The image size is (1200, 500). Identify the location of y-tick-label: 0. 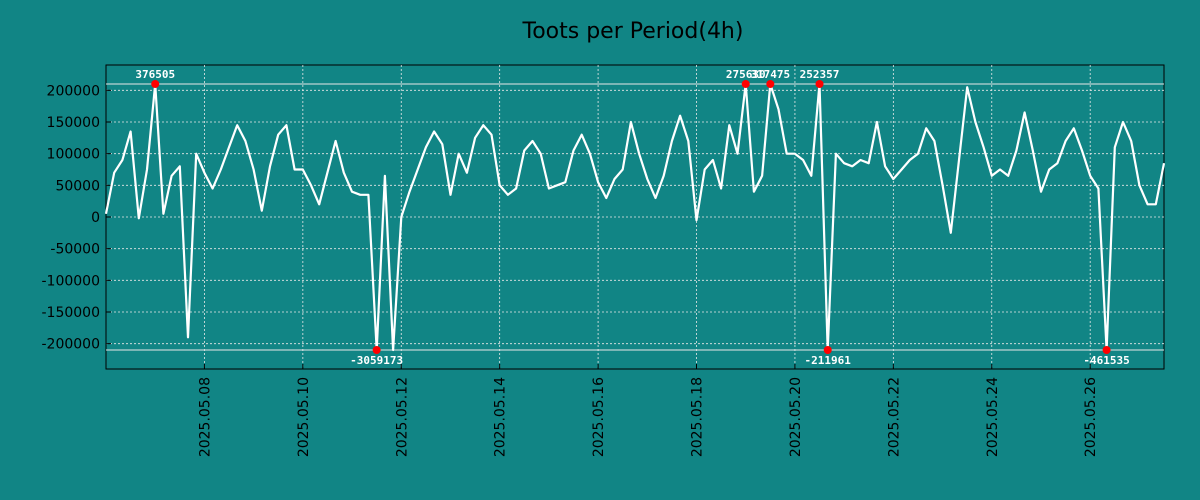
(95, 218).